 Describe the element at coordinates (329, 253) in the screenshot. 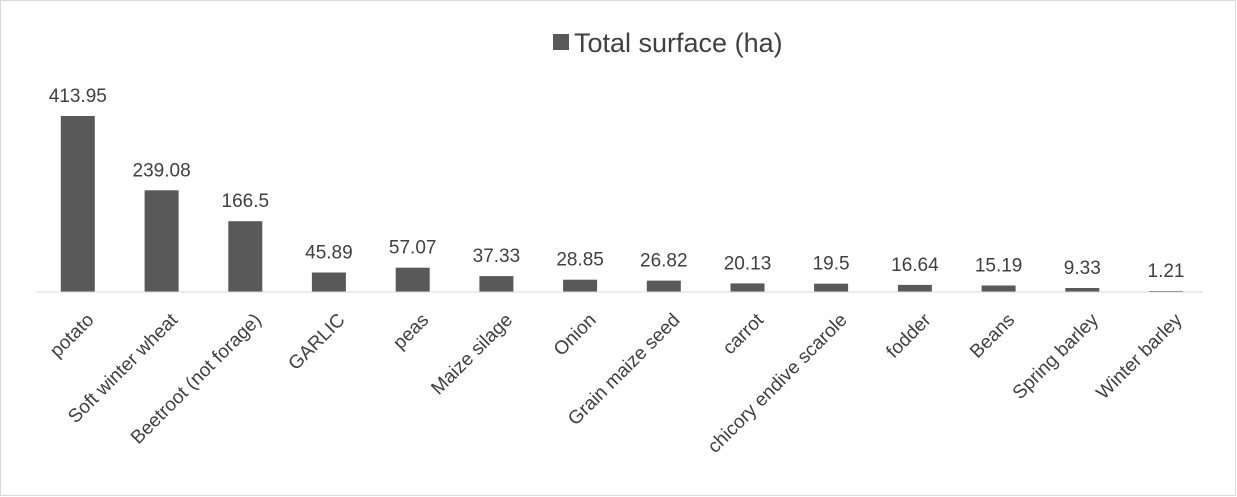

I see `data-label: 45.89` at that location.